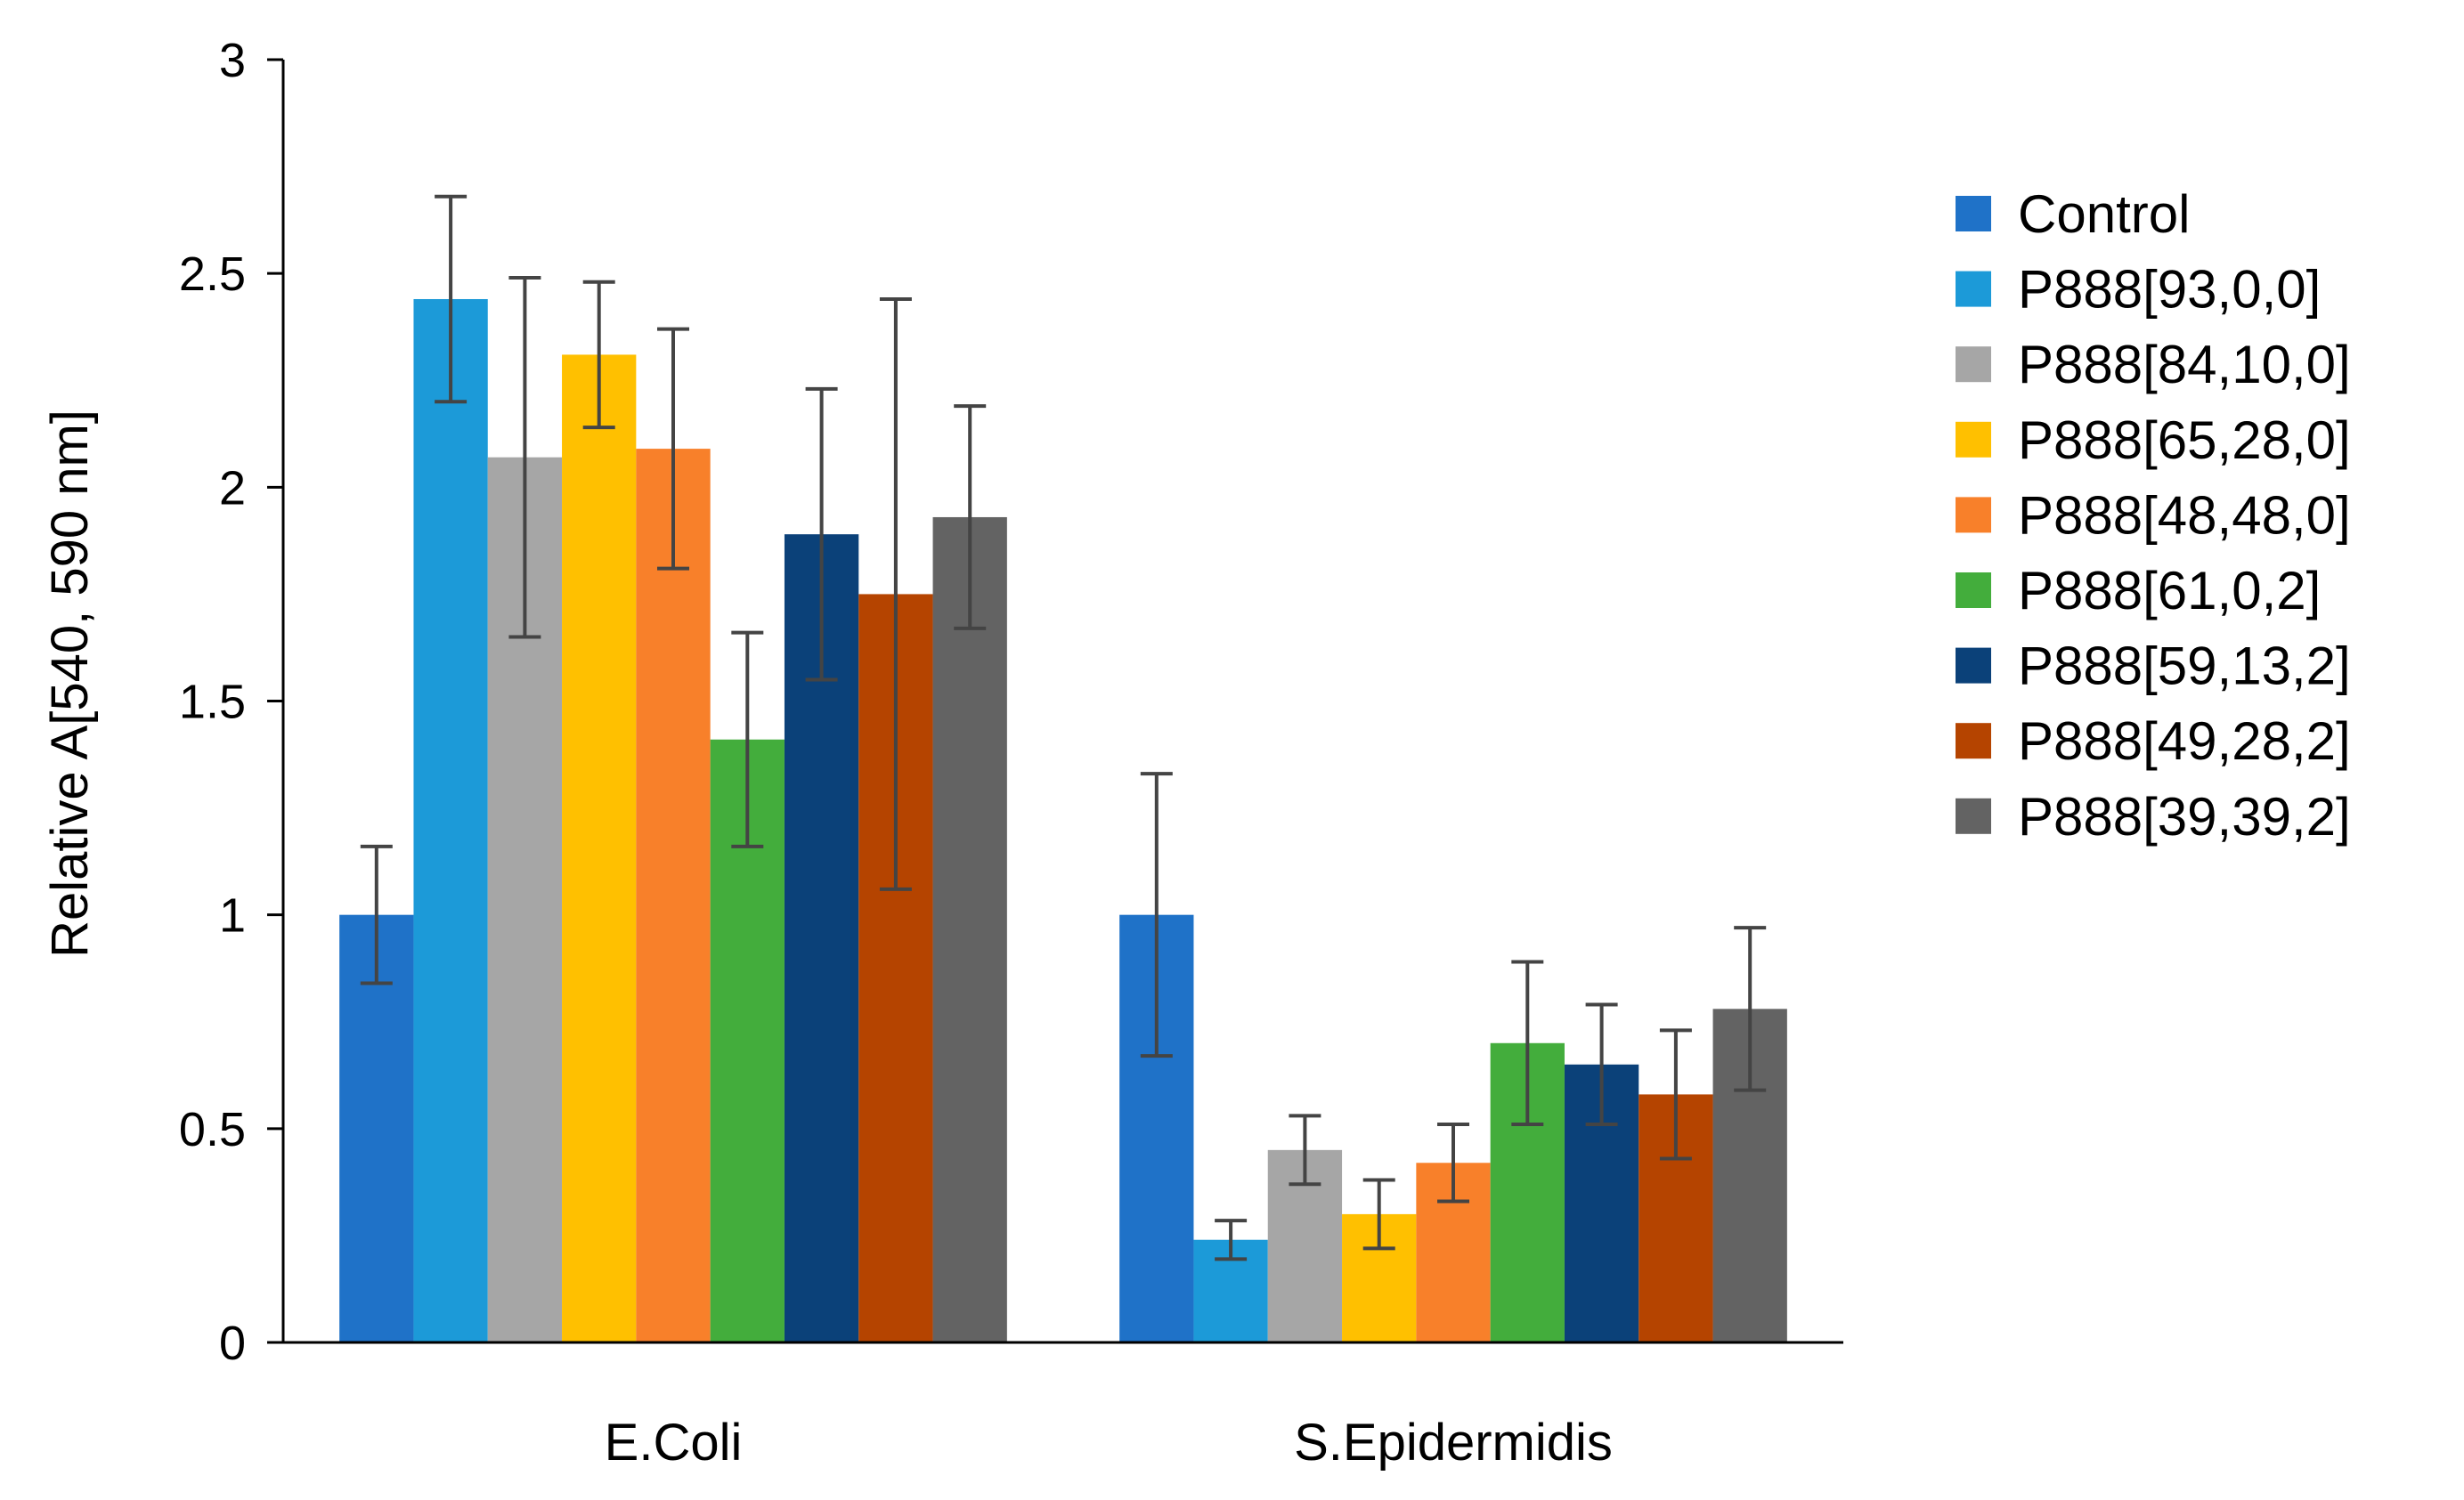  Describe the element at coordinates (2184, 364) in the screenshot. I see `legend-label: P888[84,10,0]` at that location.